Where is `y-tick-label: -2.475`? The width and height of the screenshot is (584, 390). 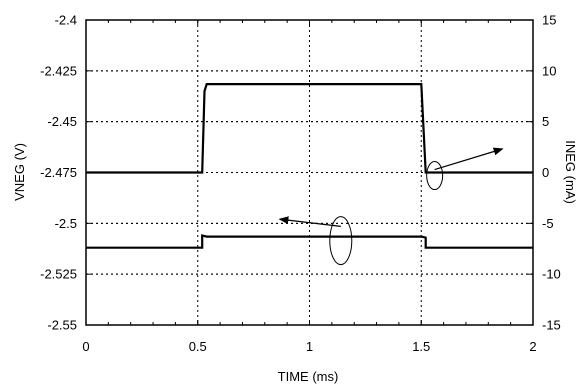 y-tick-label: -2.475 is located at coordinates (58, 172).